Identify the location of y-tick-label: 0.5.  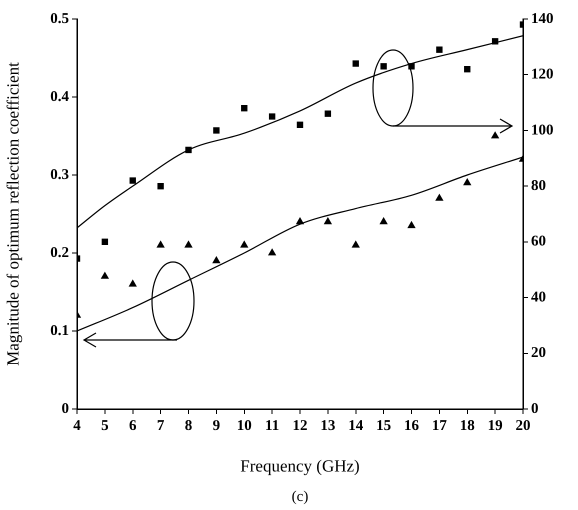
(59, 18).